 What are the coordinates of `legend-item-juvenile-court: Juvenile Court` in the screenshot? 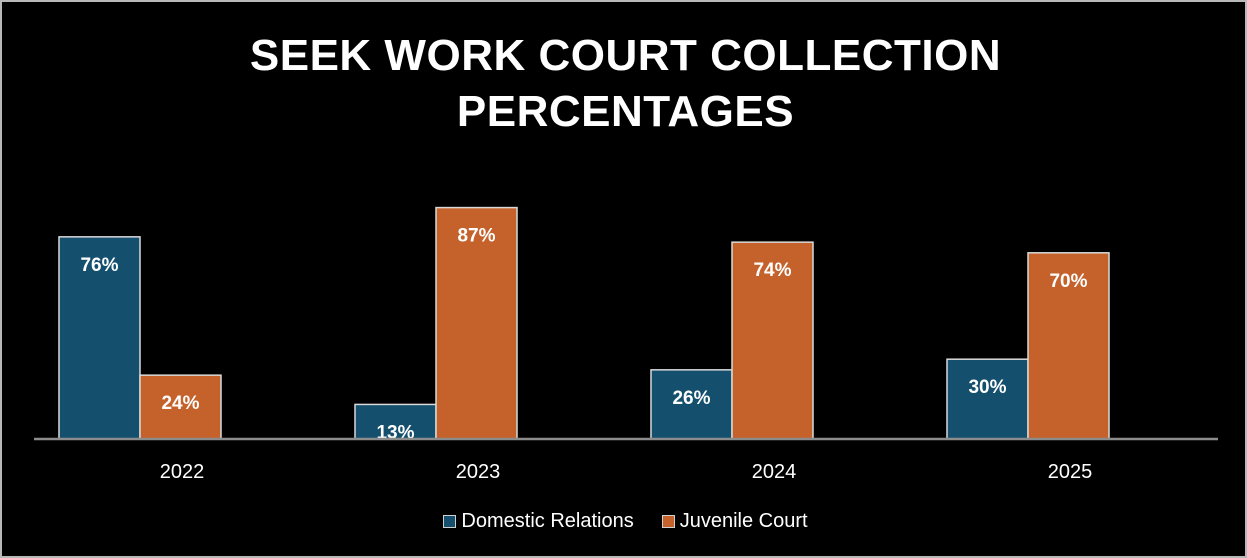 It's located at (734, 521).